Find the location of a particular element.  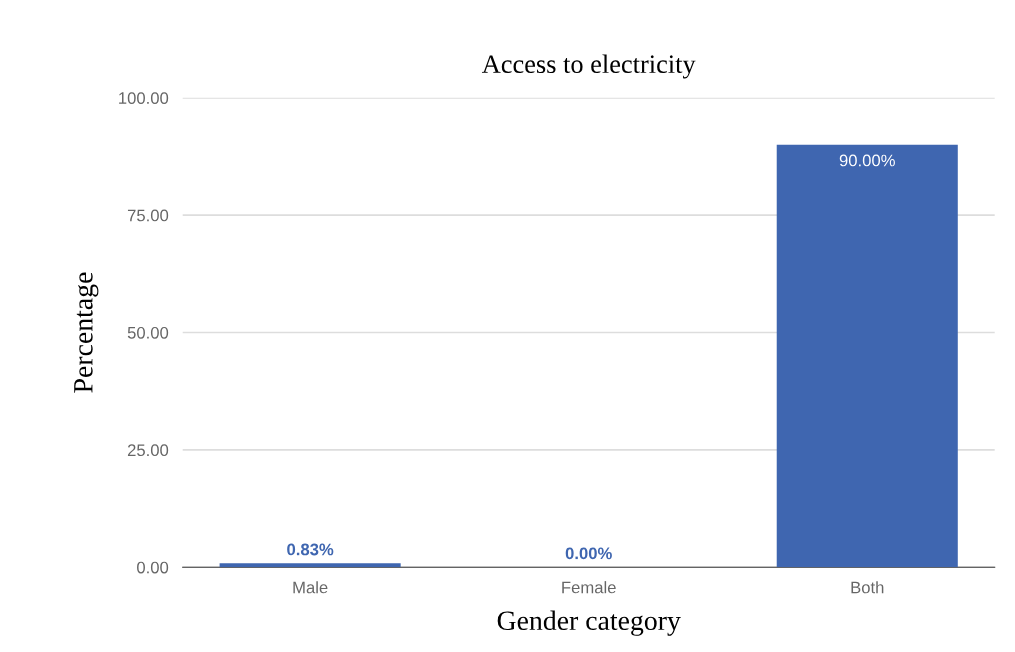

y-tick-label: 0.00 is located at coordinates (153, 567).